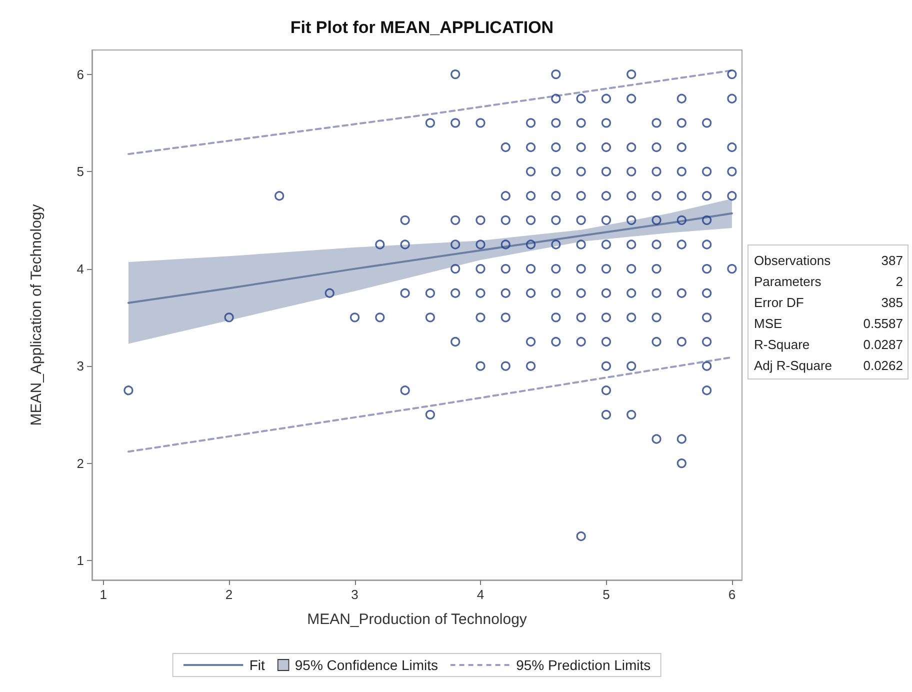 The height and width of the screenshot is (692, 912). What do you see at coordinates (366, 665) in the screenshot?
I see `text: 95% Confidence Limits` at bounding box center [366, 665].